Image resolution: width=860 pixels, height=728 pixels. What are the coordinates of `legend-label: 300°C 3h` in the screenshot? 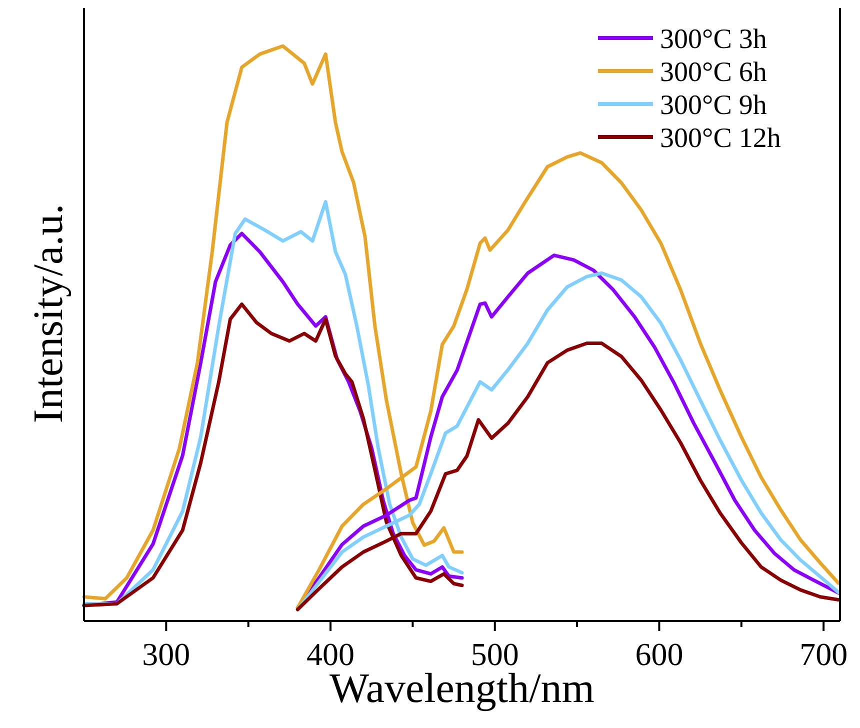 It's located at (713, 39).